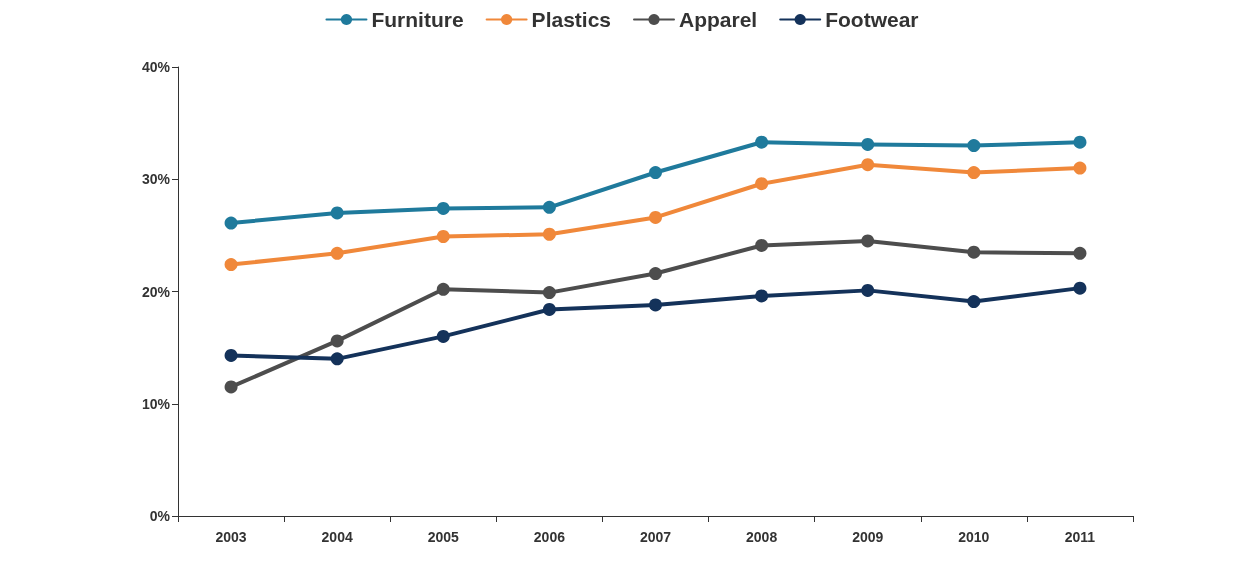  What do you see at coordinates (156, 179) in the screenshot?
I see `y-tick-label: 30%` at bounding box center [156, 179].